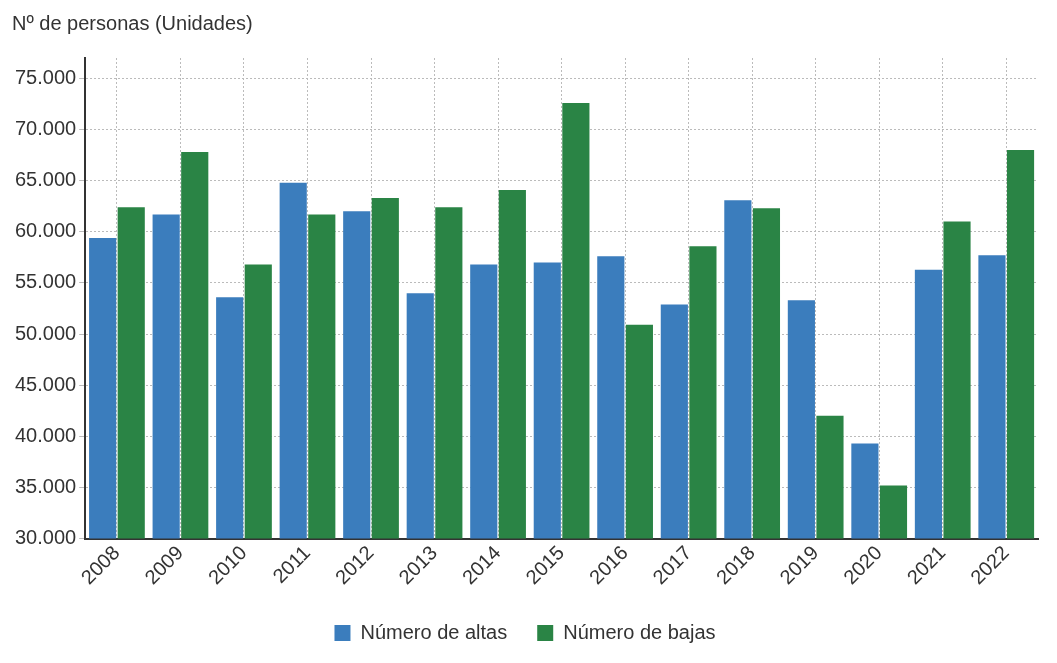  I want to click on y-tick-label: 75.000, so click(46, 76).